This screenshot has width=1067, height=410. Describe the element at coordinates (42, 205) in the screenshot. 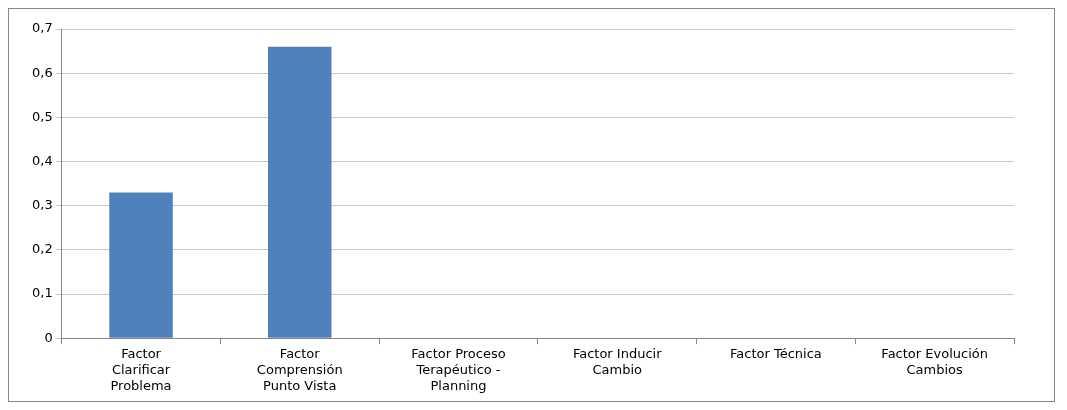

I see `y-tick-label: 0,3` at that location.